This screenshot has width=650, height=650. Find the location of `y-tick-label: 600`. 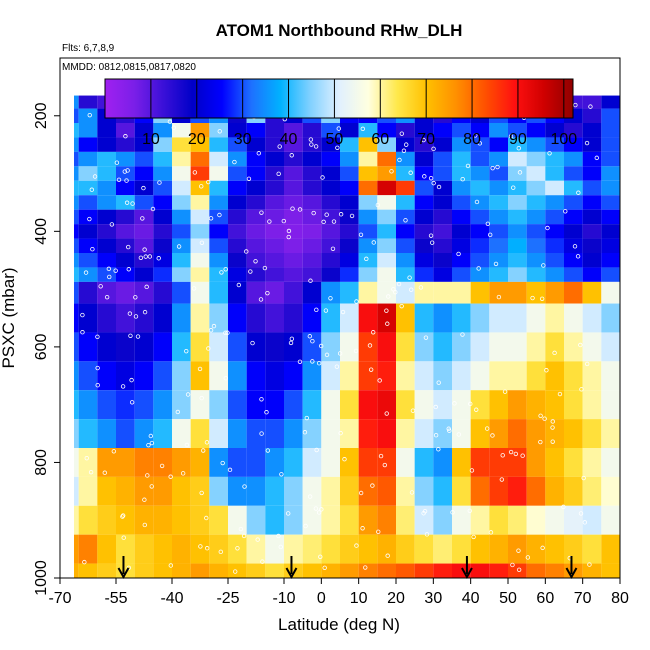

y-tick-label: 600 is located at coordinates (41, 346).